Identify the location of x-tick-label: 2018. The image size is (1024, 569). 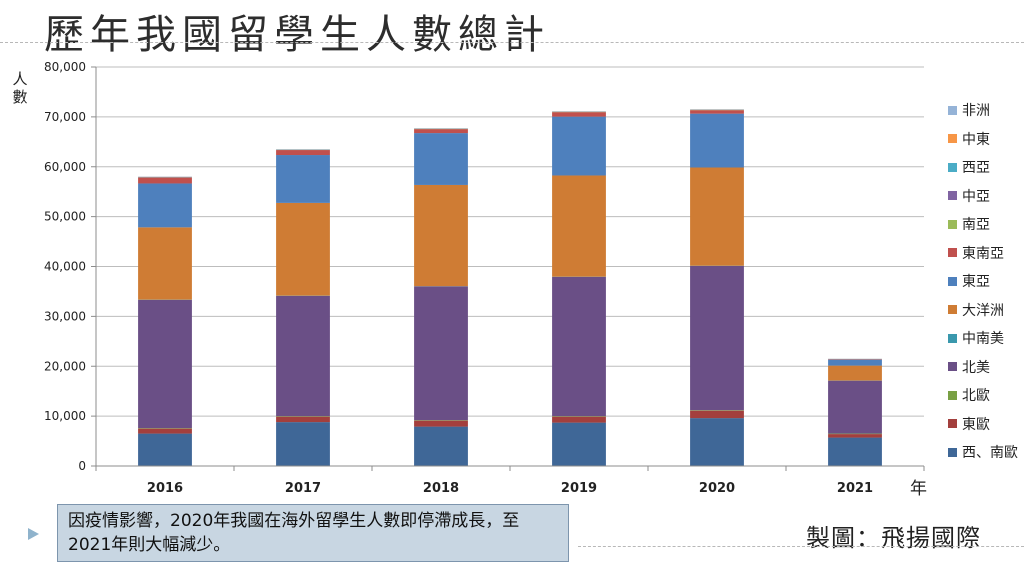
(441, 488).